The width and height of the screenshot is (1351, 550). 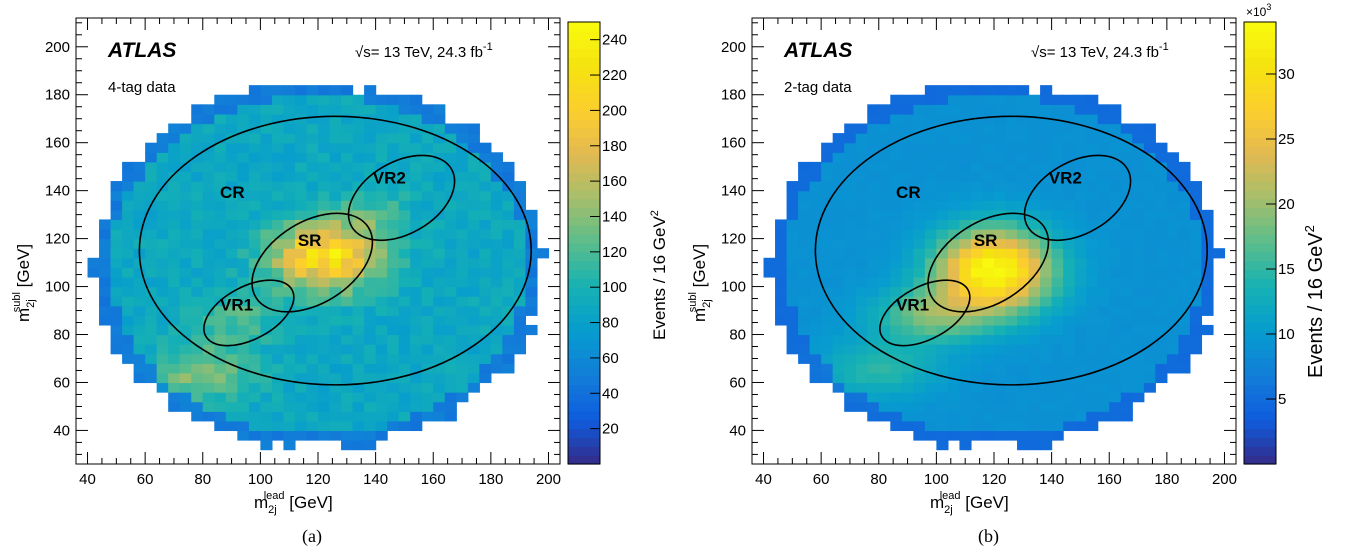 I want to click on colorbar-tick-label: 220, so click(x=614, y=75).